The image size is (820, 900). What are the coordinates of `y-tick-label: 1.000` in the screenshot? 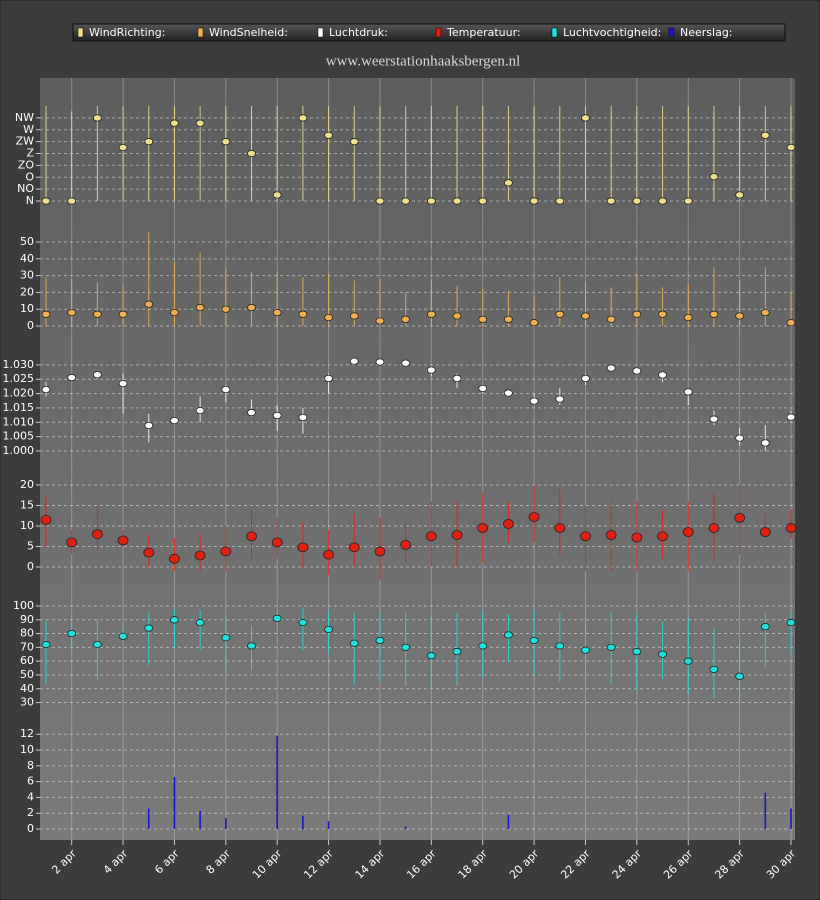 It's located at (19, 450).